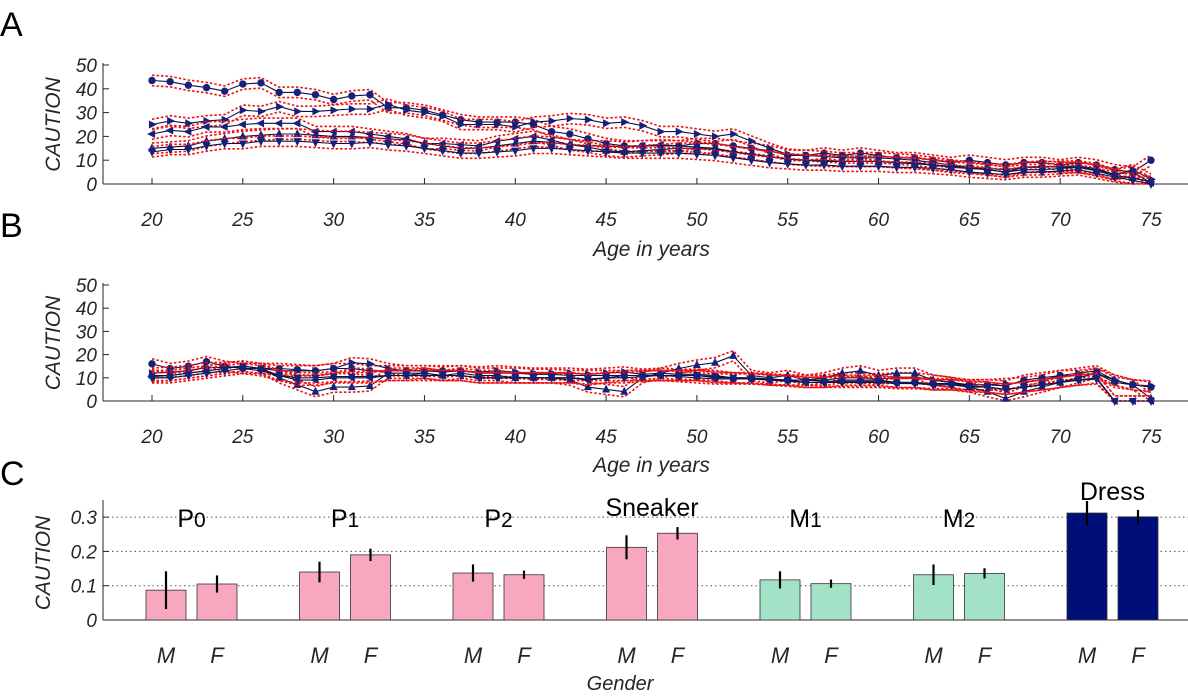 The width and height of the screenshot is (1188, 696). What do you see at coordinates (984, 596) in the screenshot?
I see `panel-c-bar-m2-f` at bounding box center [984, 596].